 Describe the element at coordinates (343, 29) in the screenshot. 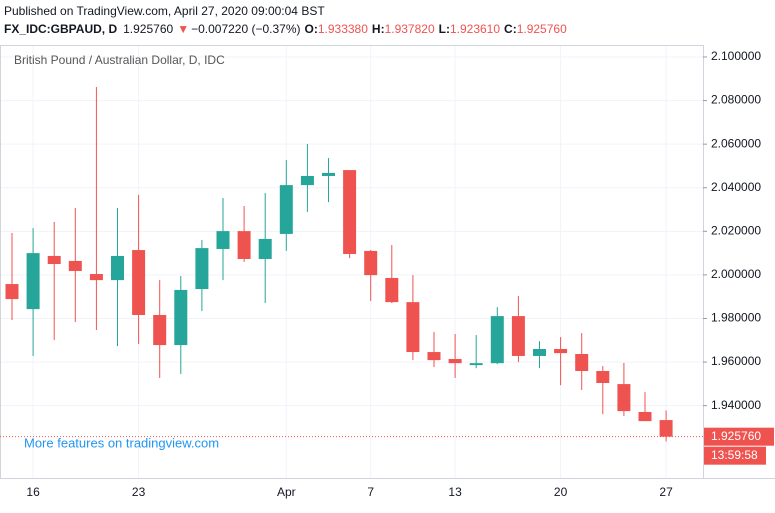

I see `o-value: 1.933380` at that location.